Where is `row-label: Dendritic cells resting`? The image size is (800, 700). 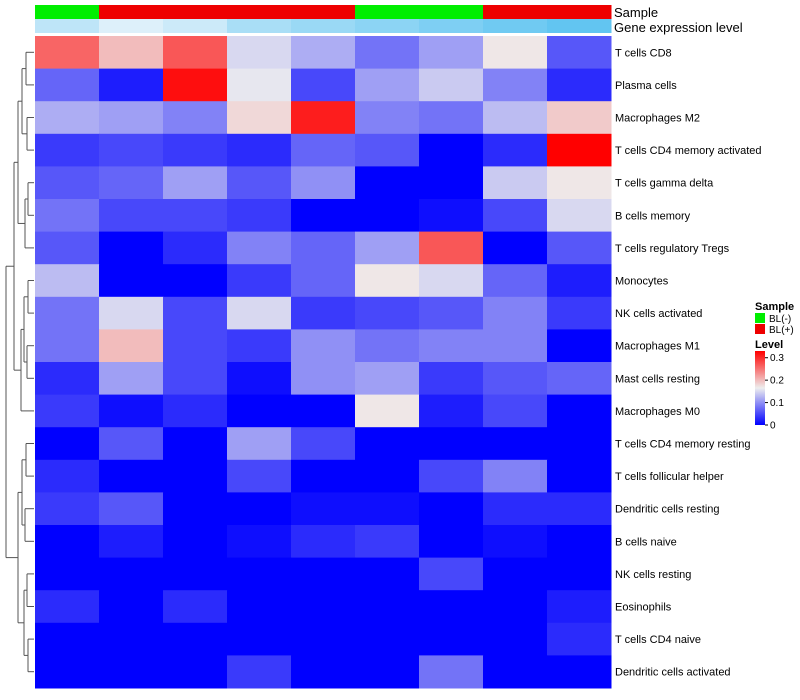 row-label: Dendritic cells resting is located at coordinates (667, 510).